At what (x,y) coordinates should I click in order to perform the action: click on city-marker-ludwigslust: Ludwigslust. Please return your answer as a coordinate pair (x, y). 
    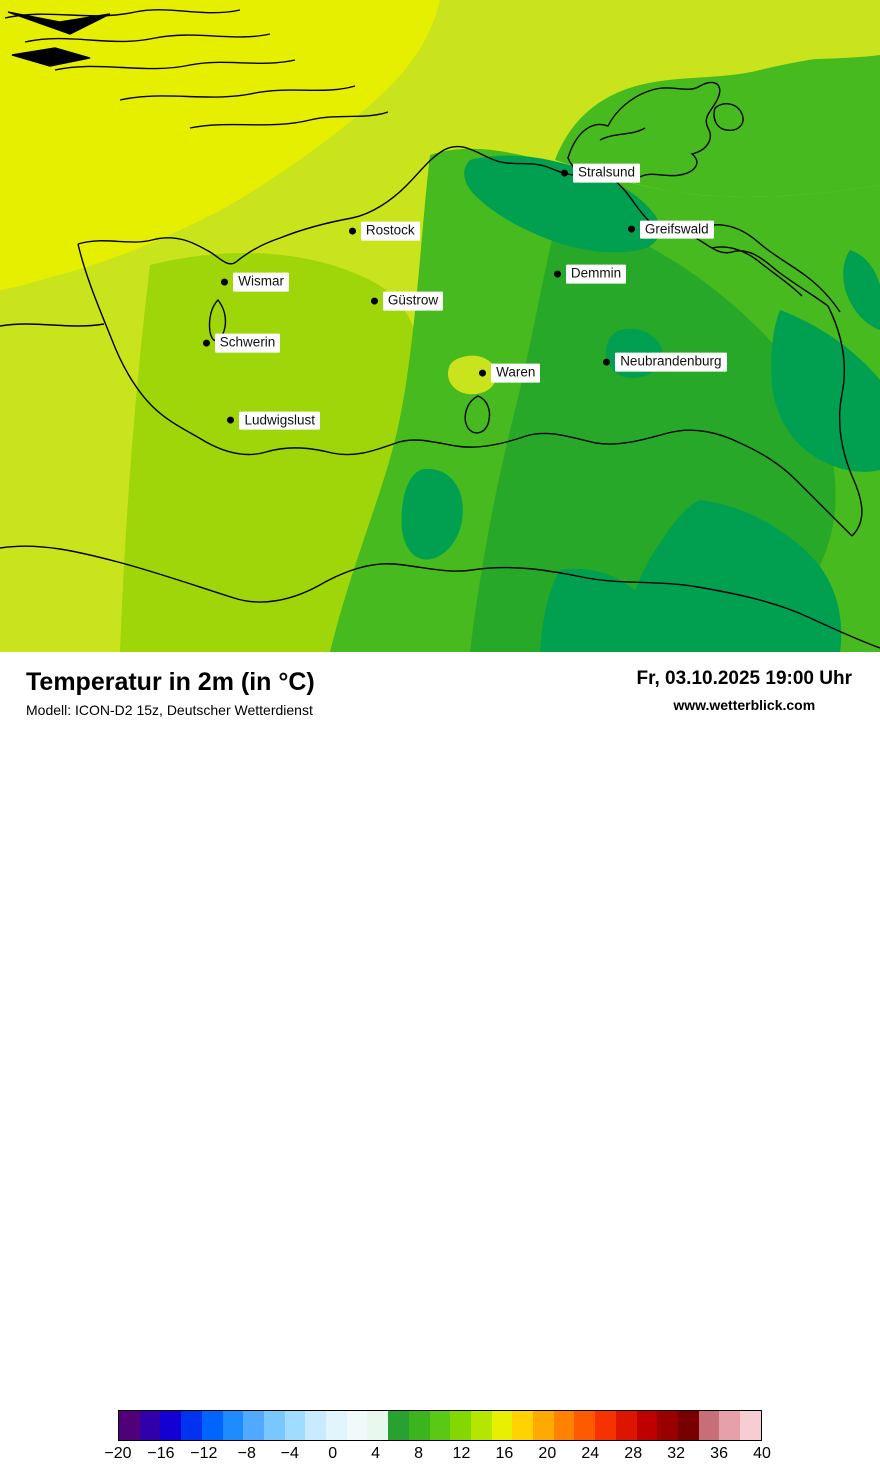
    Looking at the image, I should click on (273, 420).